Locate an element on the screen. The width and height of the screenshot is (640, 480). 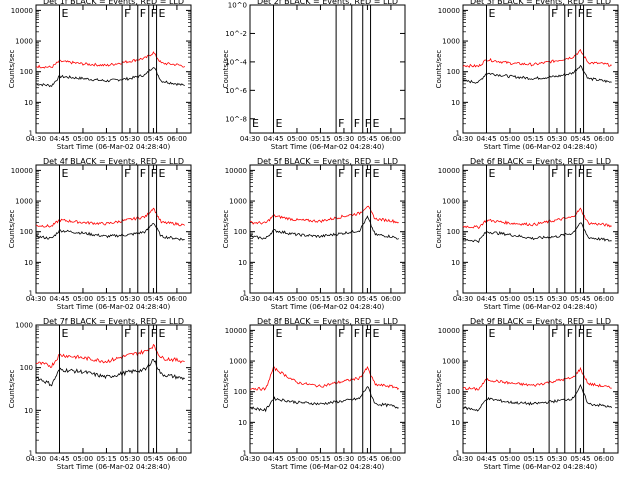
y-tick-label: 10^0 is located at coordinates (237, 6).